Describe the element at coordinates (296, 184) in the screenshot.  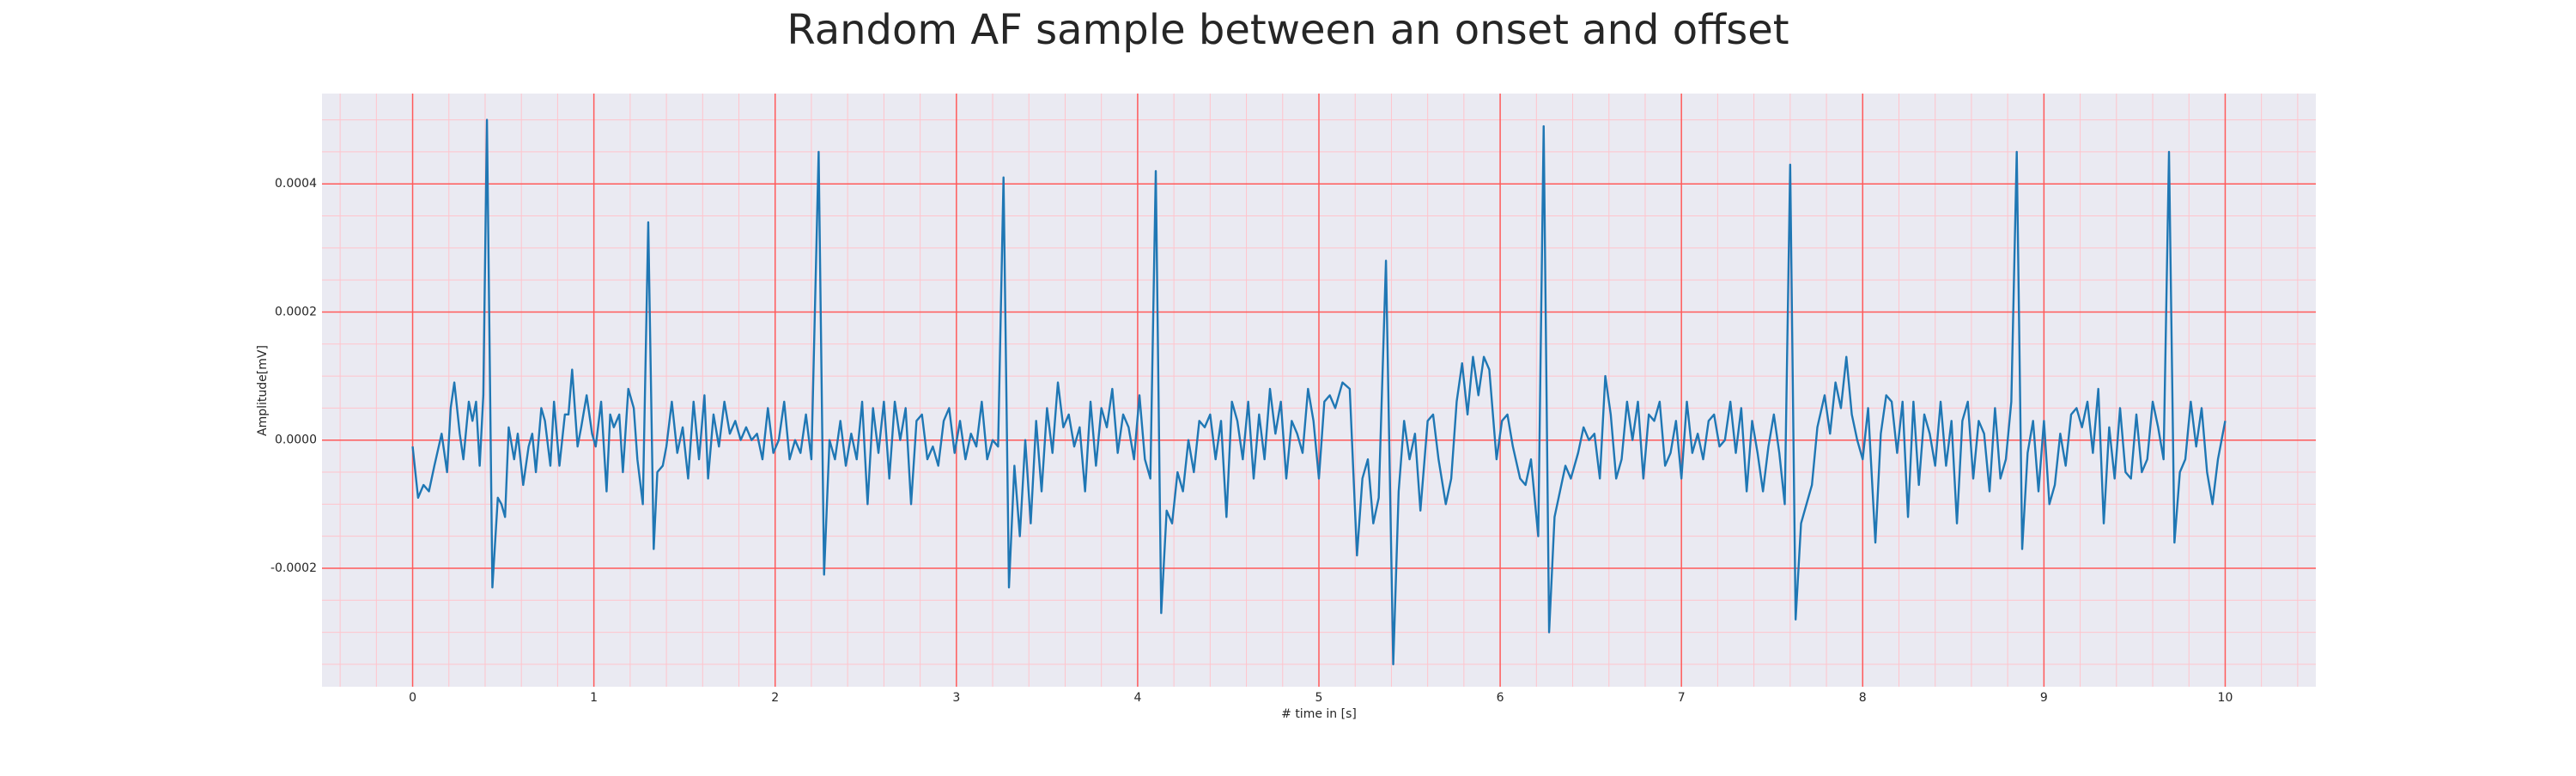
I see `y-tick-label: 0.0004` at that location.